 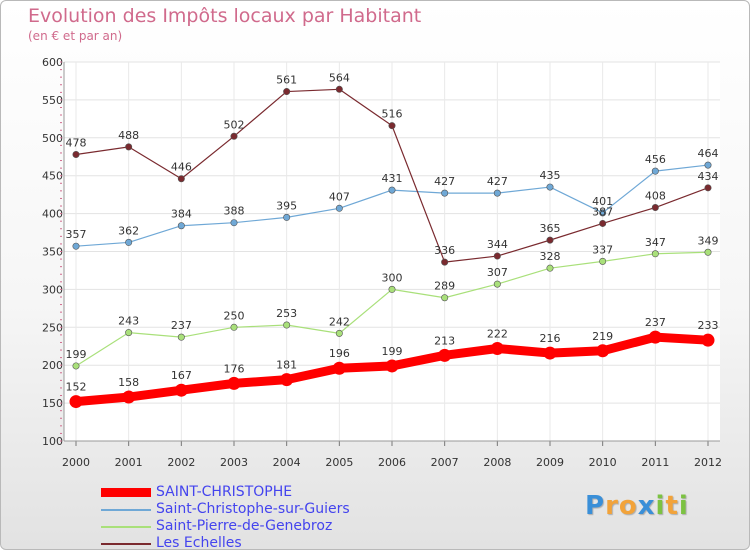 I want to click on data-label: 408, so click(x=655, y=196).